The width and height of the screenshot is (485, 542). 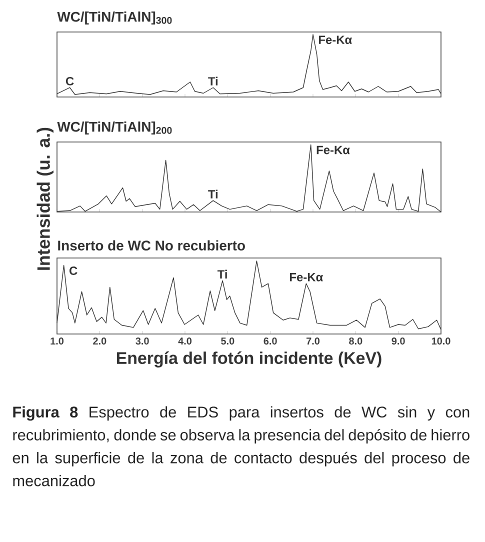 I want to click on x-tick-label: 3.0, so click(x=142, y=341).